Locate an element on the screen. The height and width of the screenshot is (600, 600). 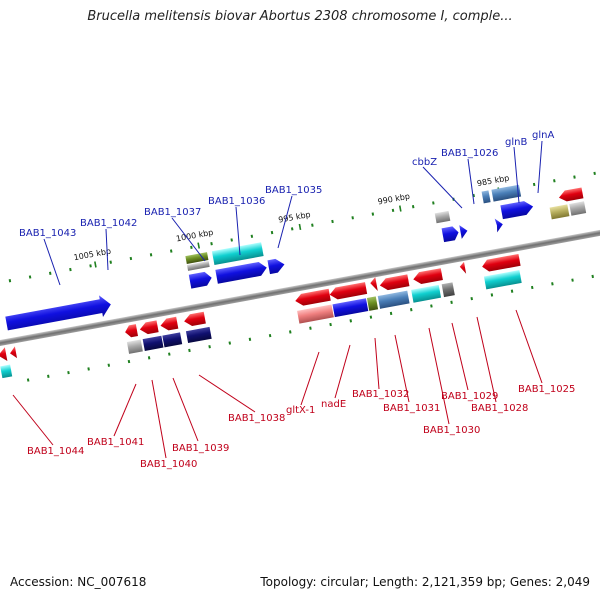
scale-label-995: 995 kbp is located at coordinates (295, 217).